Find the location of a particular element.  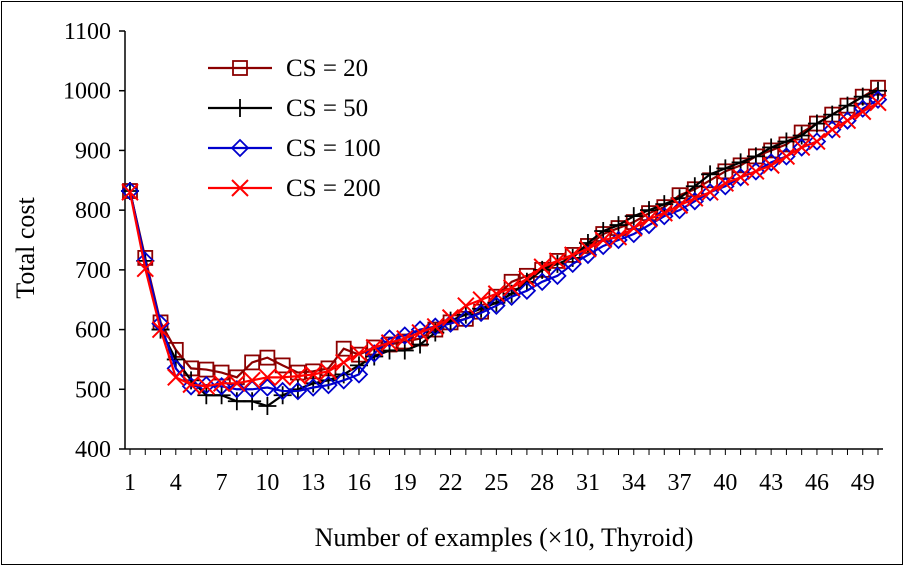

x-axis-title: Number of examples (×10, Thyroid) is located at coordinates (504, 537).